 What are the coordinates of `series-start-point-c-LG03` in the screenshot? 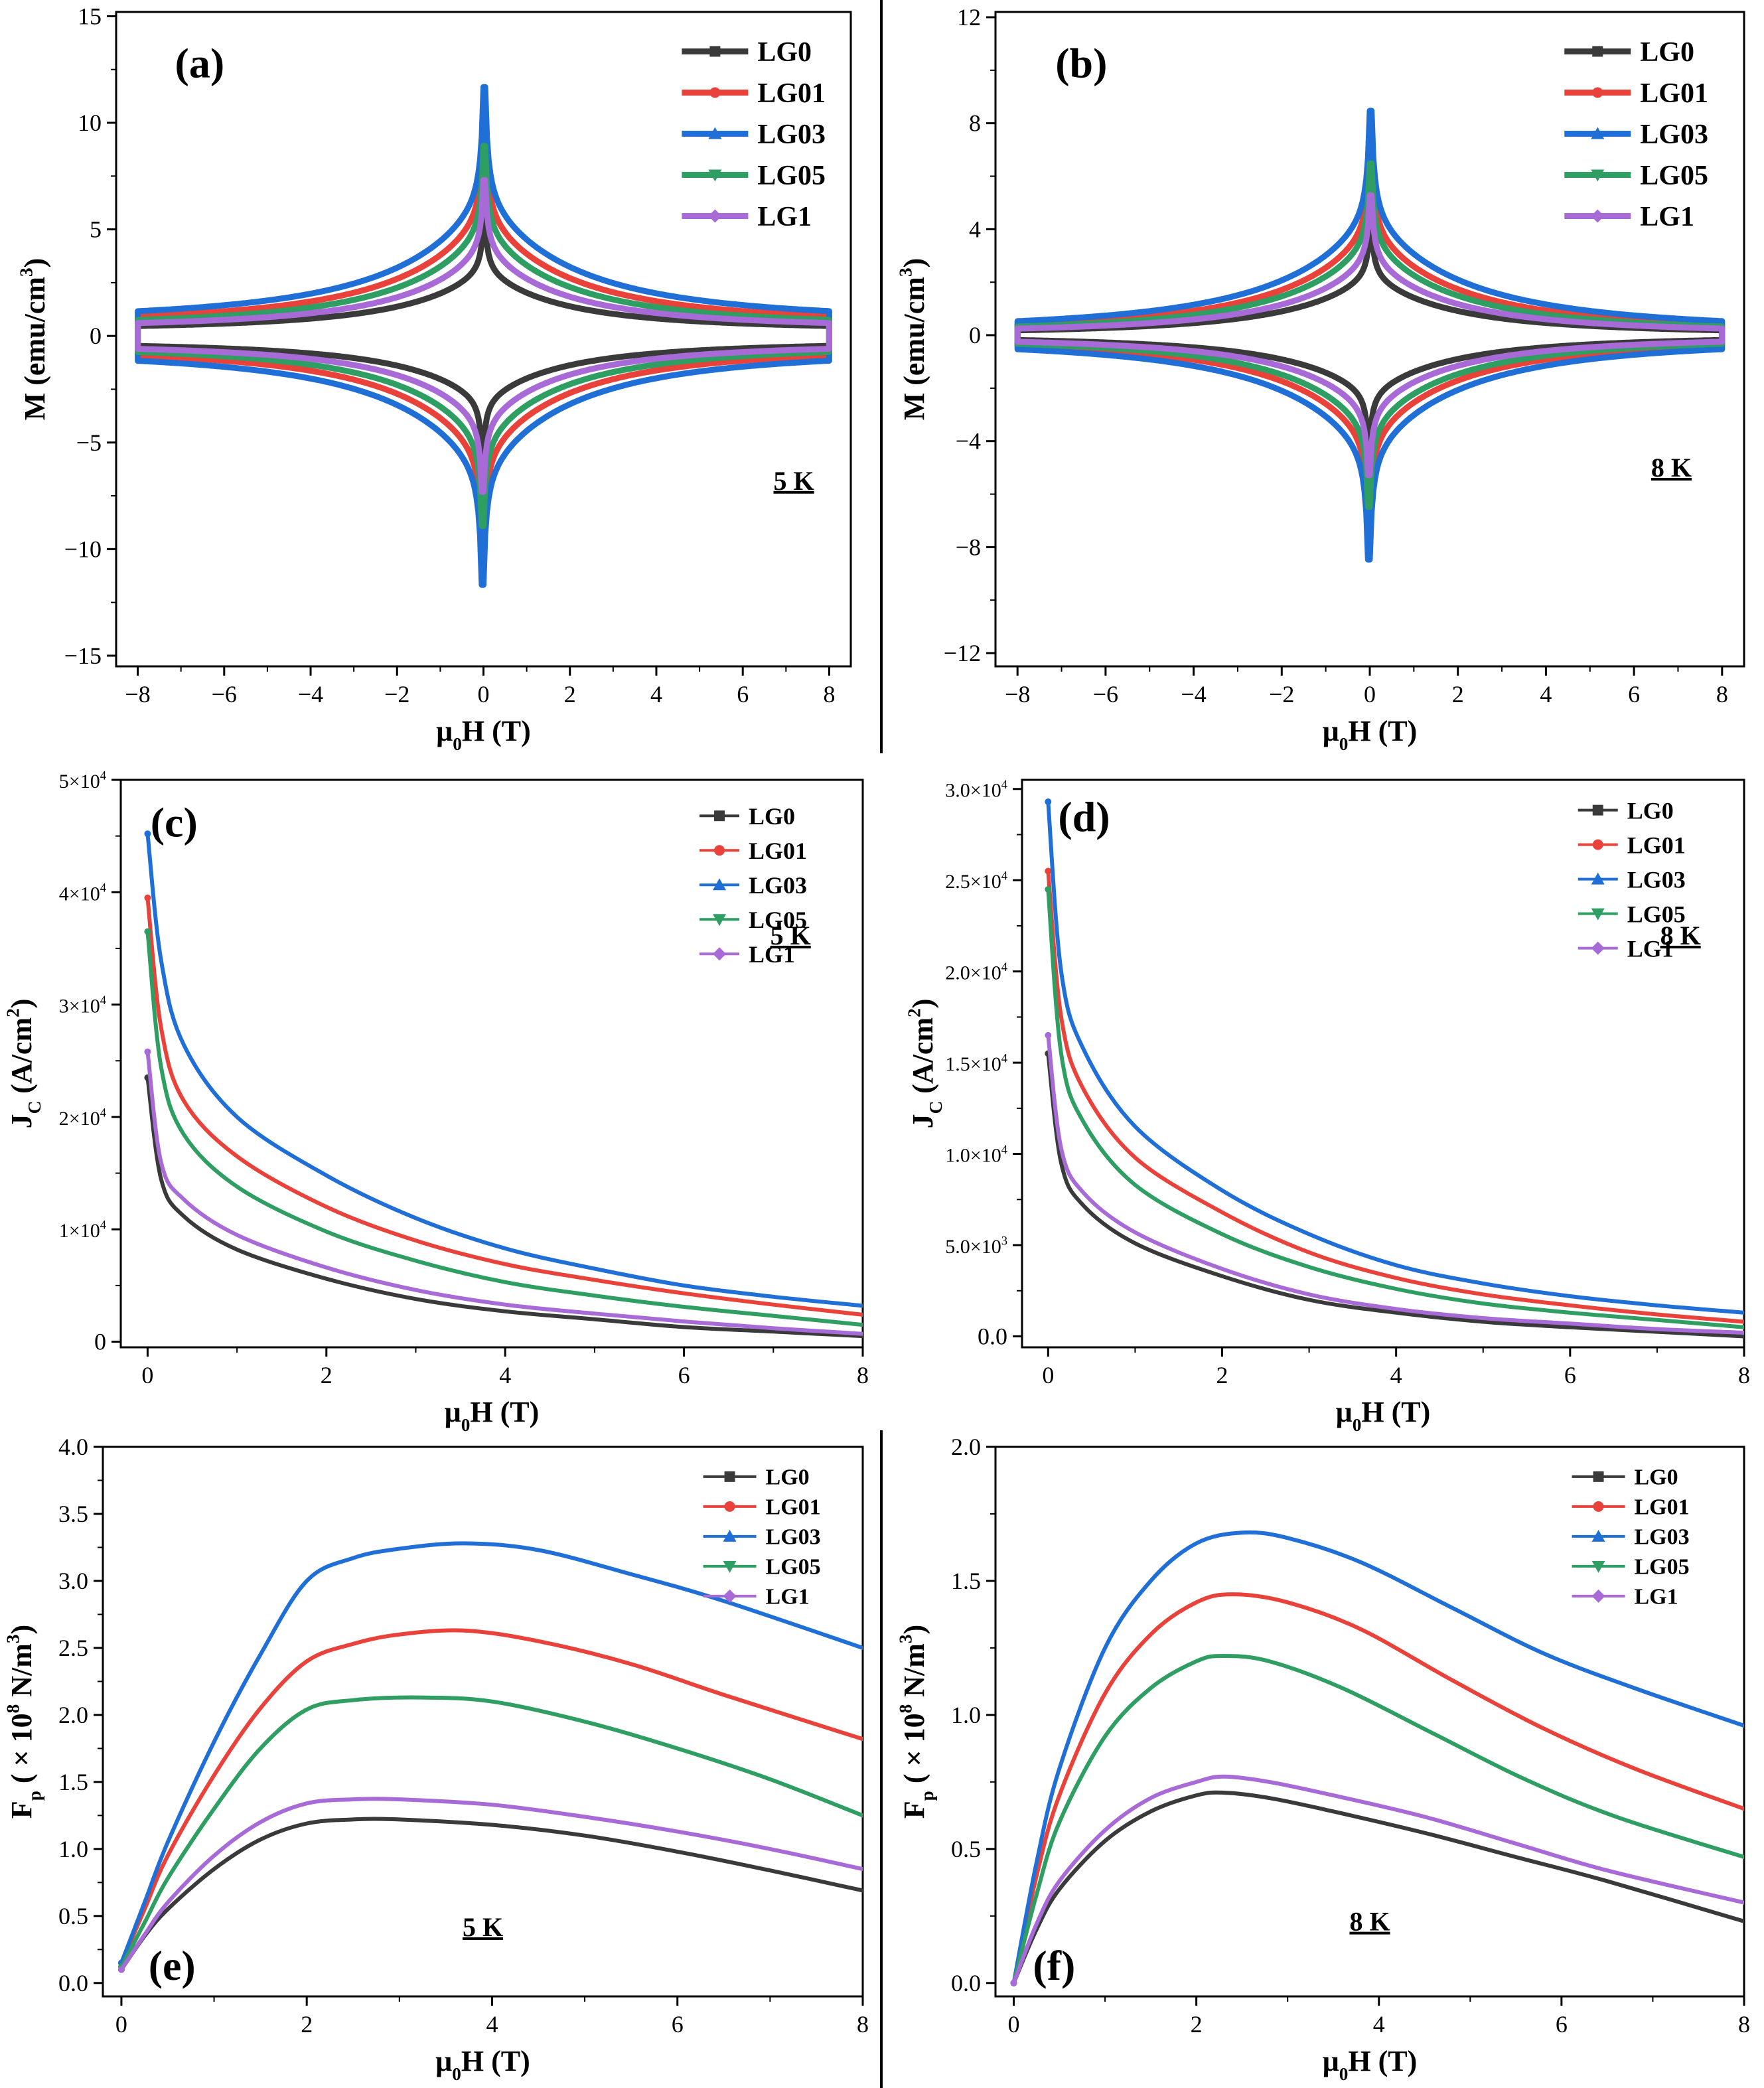 It's located at (147, 834).